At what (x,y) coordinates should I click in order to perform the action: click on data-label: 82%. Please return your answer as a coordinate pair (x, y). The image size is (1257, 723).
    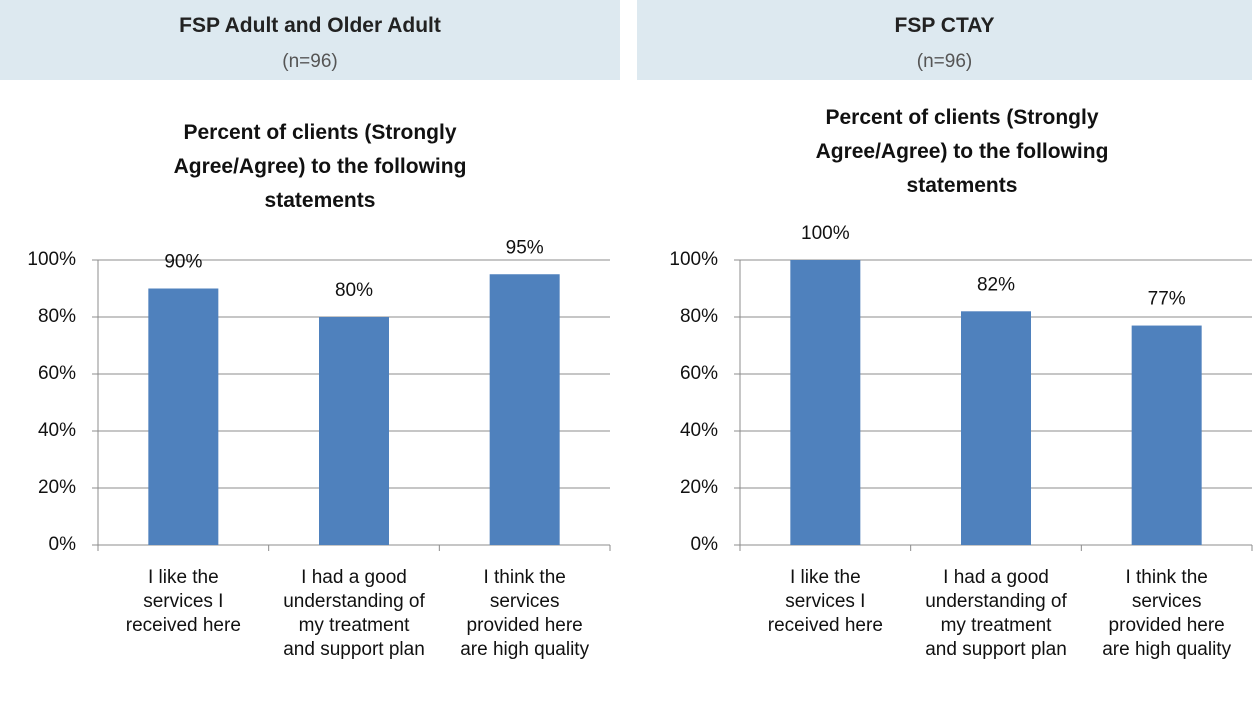
    Looking at the image, I should click on (996, 284).